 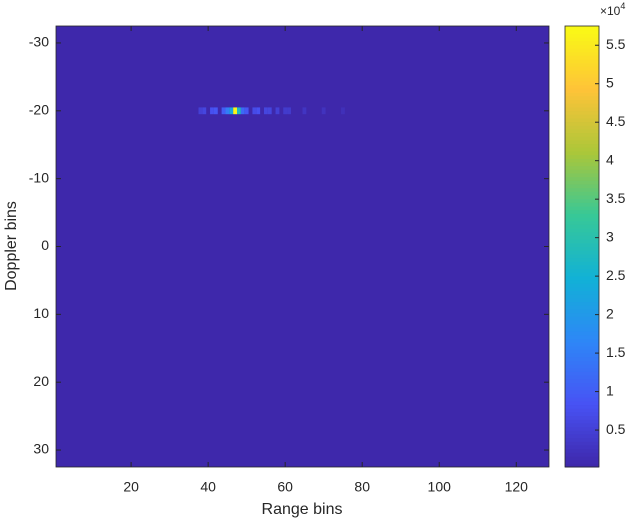 I want to click on colorbar-tick-label: 0.5, so click(x=616, y=429).